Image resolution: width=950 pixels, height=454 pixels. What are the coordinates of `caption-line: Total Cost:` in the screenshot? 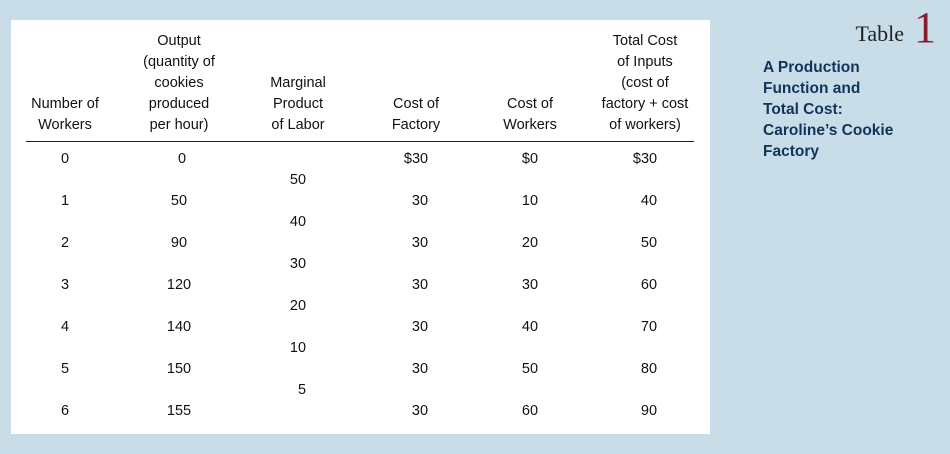 It's located at (803, 109).